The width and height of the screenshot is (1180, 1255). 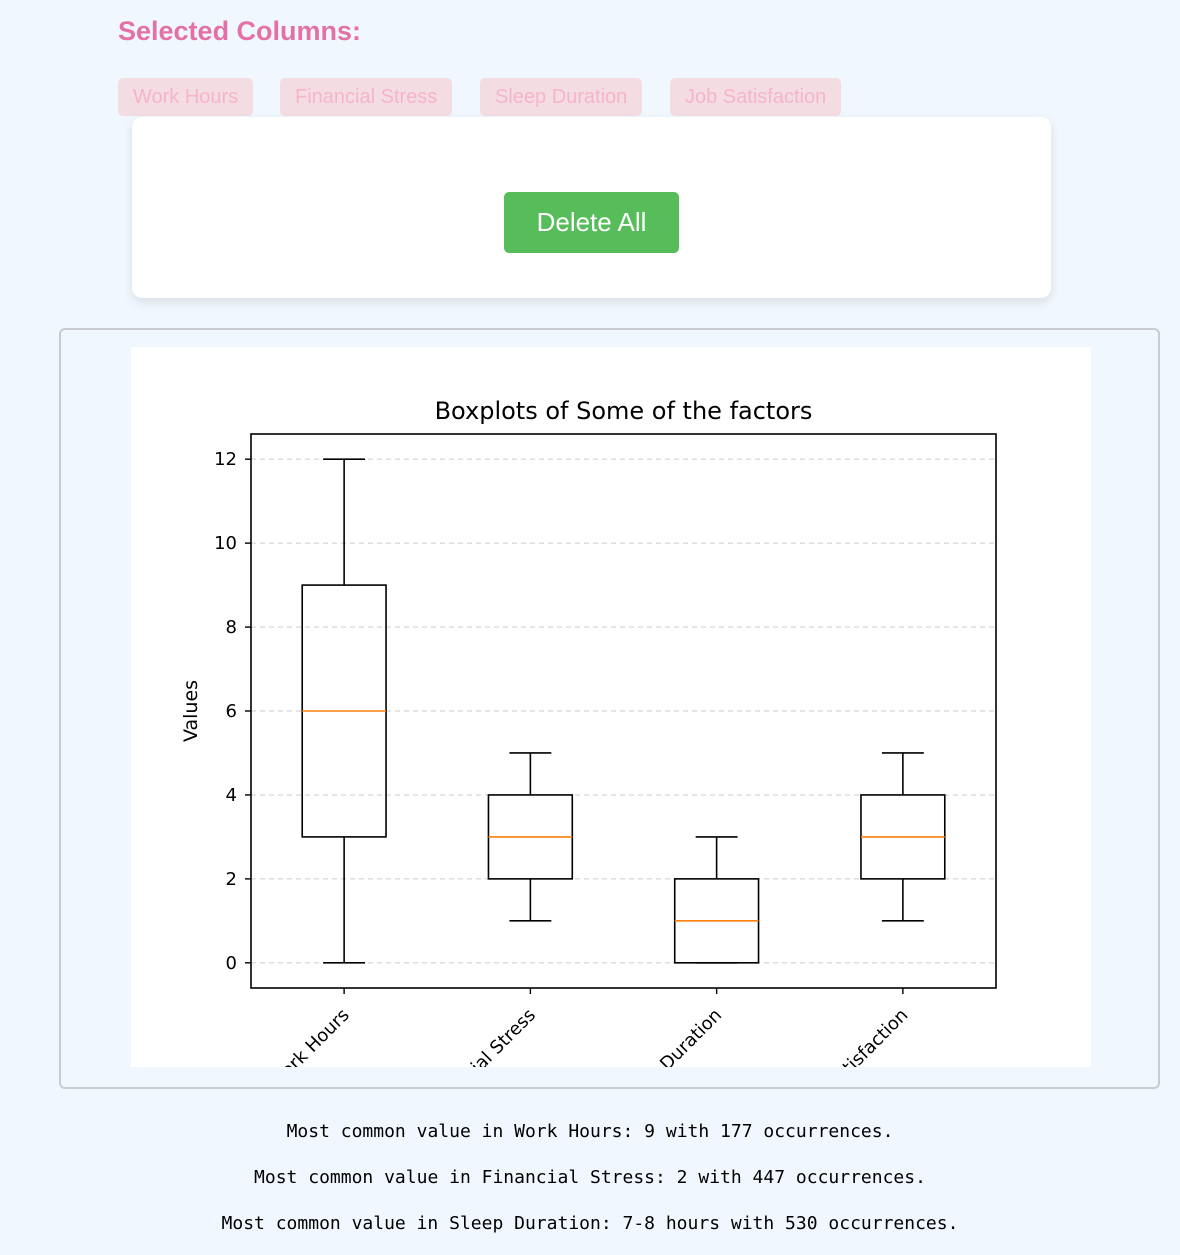 I want to click on y-axis-label: Values, so click(x=191, y=711).